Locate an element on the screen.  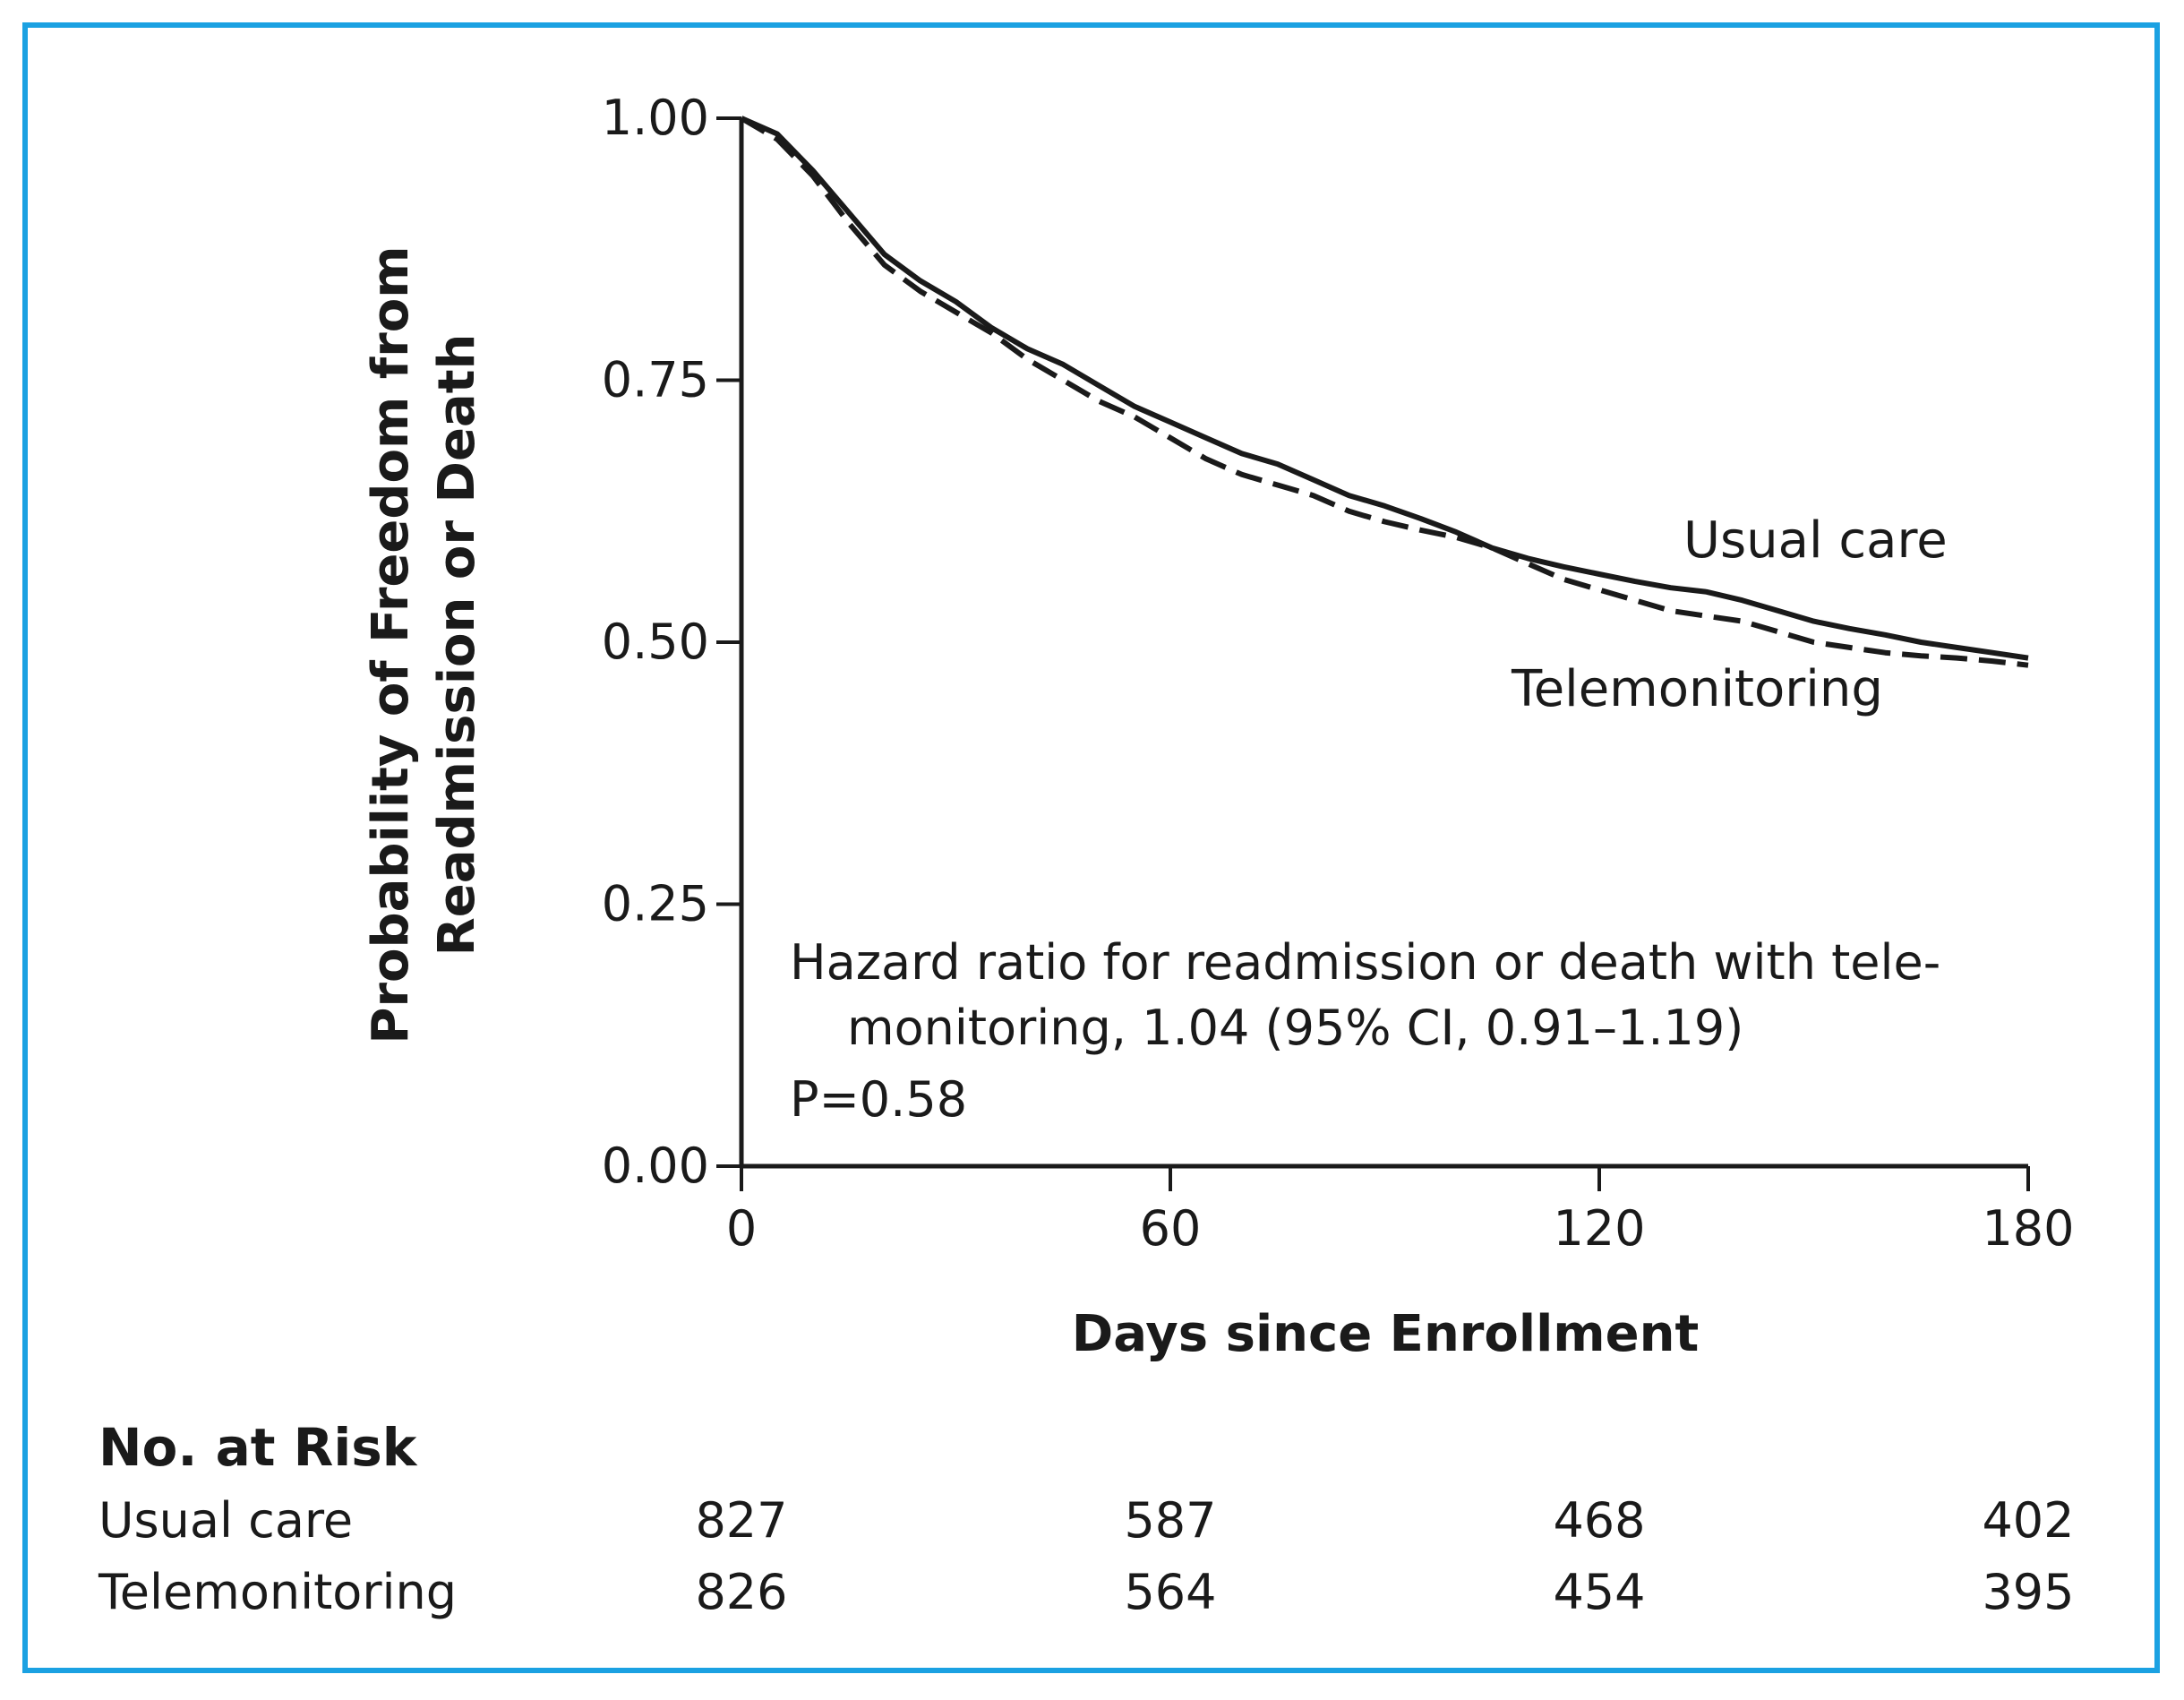
x-tick-label-1: 60 is located at coordinates (1171, 1228).